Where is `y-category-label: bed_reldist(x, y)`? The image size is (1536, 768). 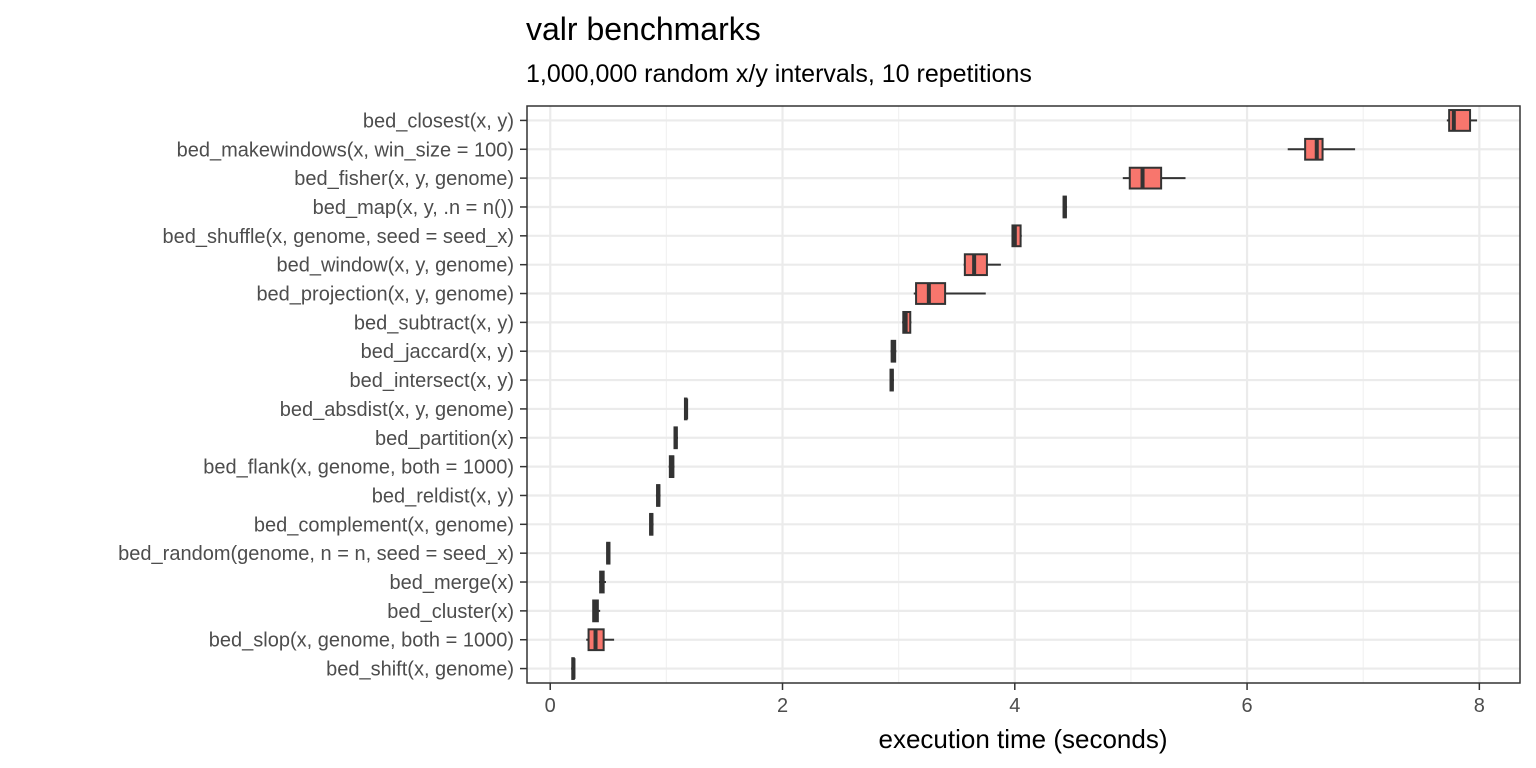 y-category-label: bed_reldist(x, y) is located at coordinates (443, 496).